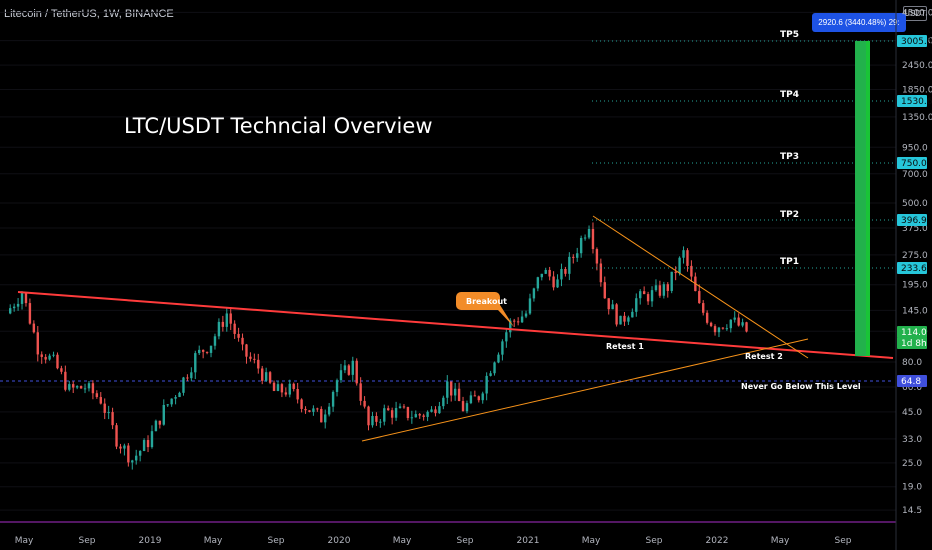 This screenshot has width=932, height=550. Describe the element at coordinates (868, 198) in the screenshot. I see `projection-bar-edge` at that location.